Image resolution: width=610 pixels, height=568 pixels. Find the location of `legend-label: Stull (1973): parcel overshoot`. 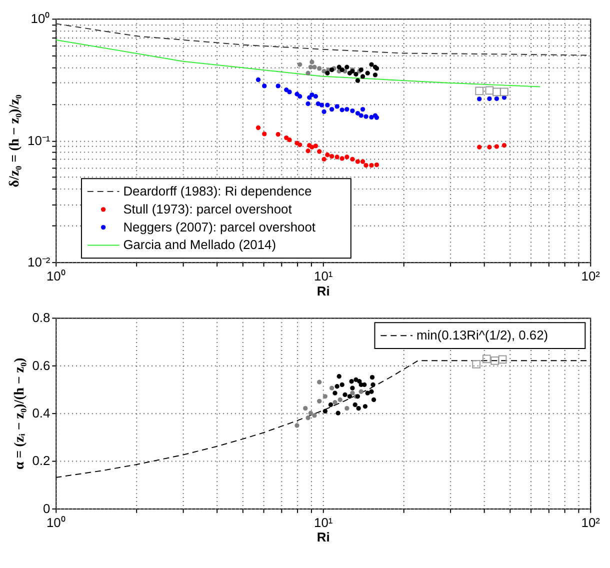

legend-label: Stull (1973): parcel overshoot is located at coordinates (207, 208).